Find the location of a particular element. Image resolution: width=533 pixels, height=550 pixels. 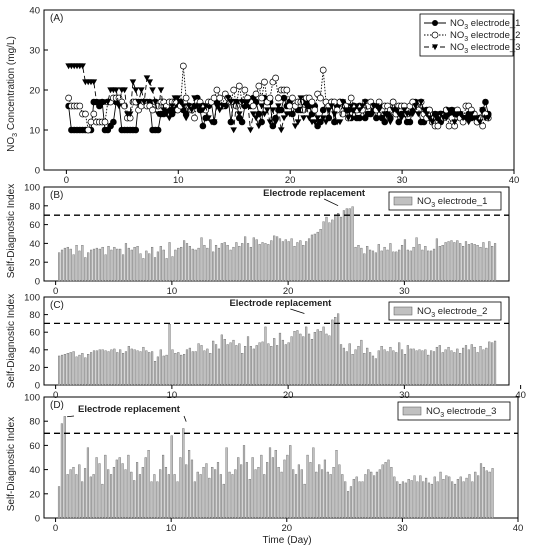

panel-c-ylabel: Self-Diagnostic Index is located at coordinates (11, 341).